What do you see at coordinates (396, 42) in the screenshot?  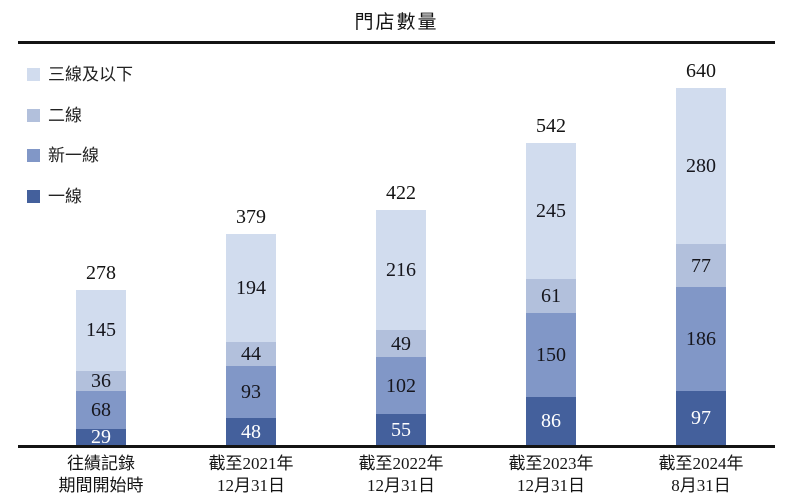 I see `top-rule-line` at bounding box center [396, 42].